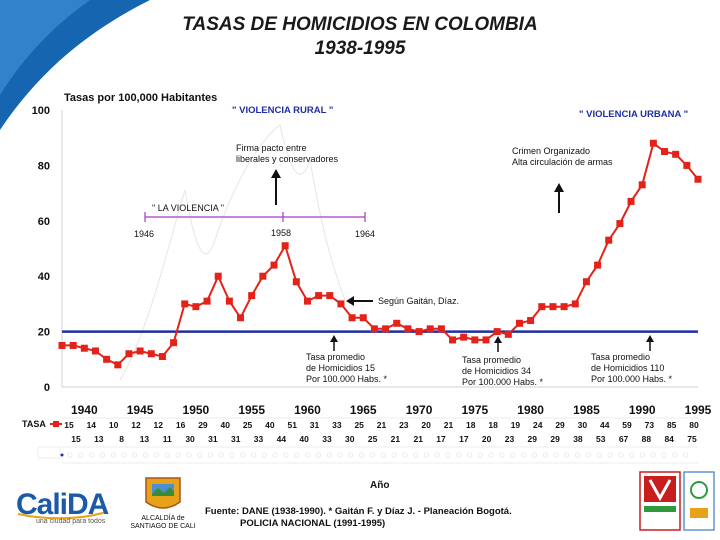 The height and width of the screenshot is (540, 720). Describe the element at coordinates (426, 425) in the screenshot. I see `table-cell-row1: 20` at that location.